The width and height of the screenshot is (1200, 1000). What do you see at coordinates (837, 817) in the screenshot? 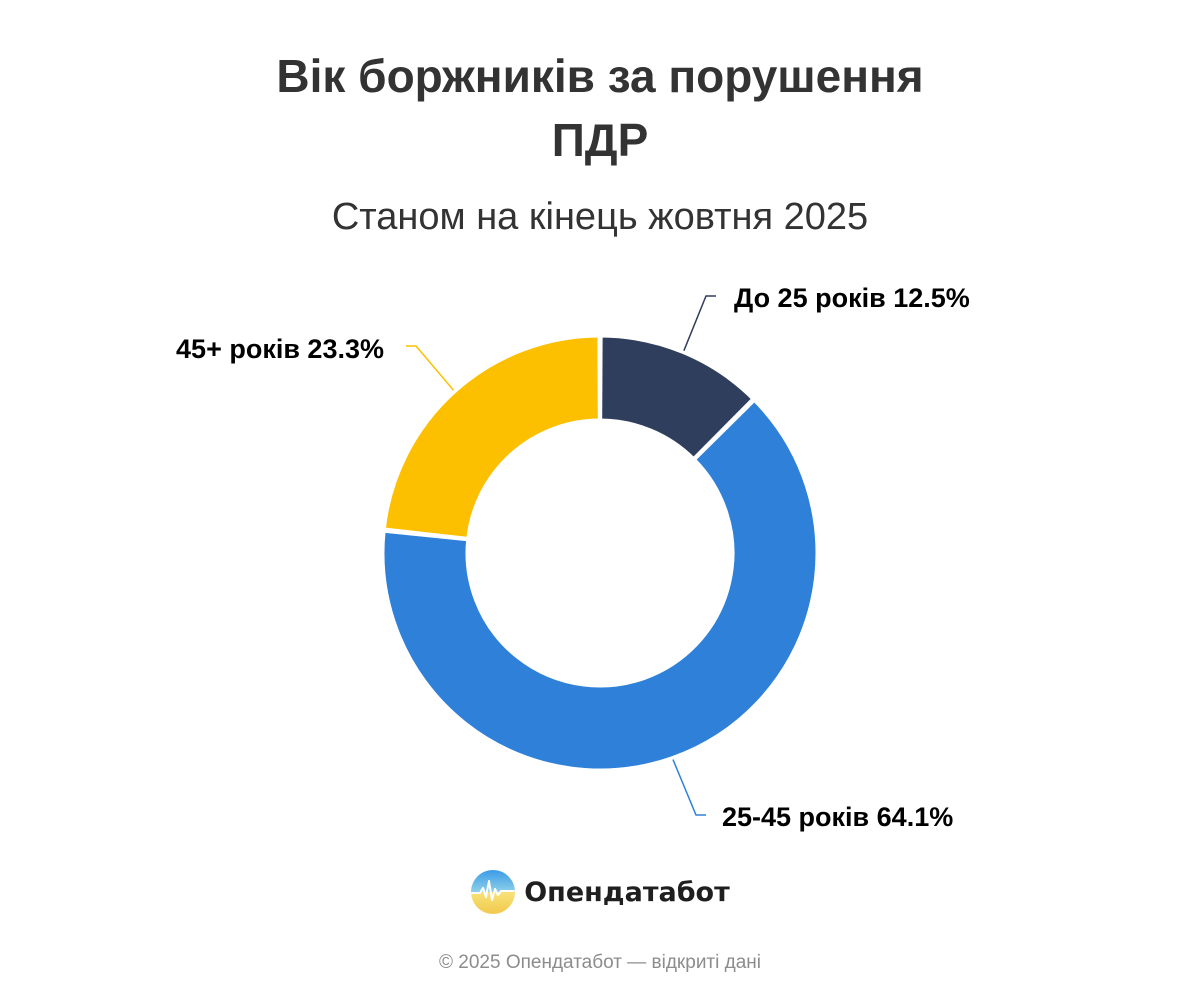
I see `slice-label-2: 25-45 років 64.1%` at bounding box center [837, 817].